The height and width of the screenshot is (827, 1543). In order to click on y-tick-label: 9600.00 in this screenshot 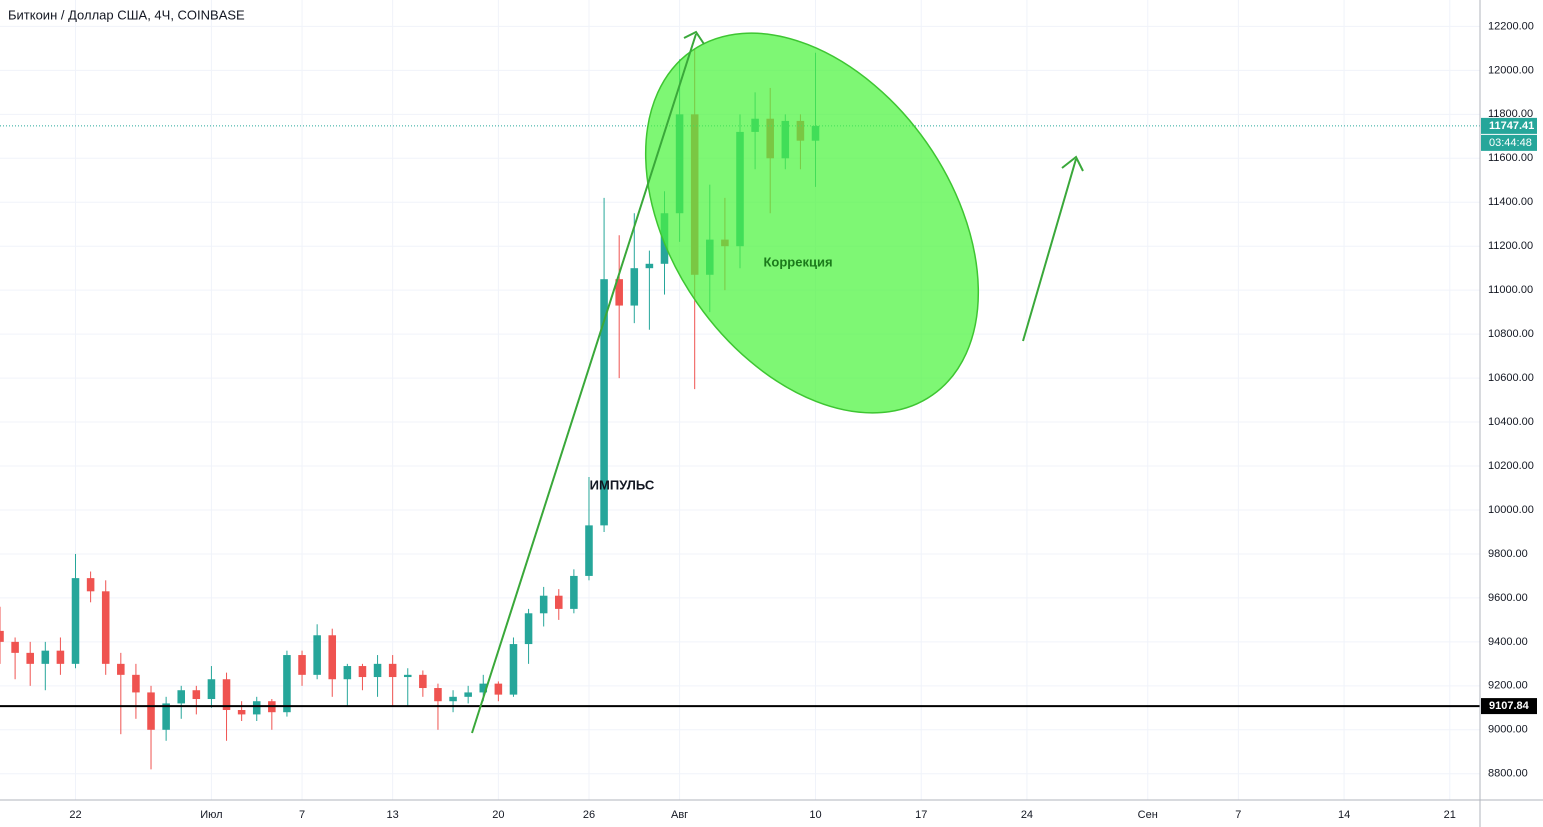, I will do `click(1508, 598)`.